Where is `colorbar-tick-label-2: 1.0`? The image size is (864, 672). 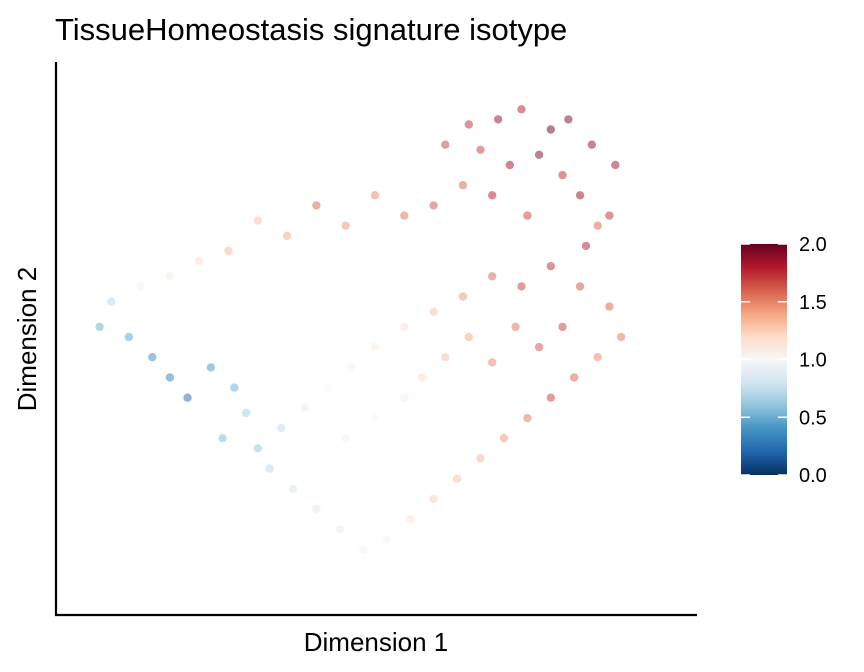
colorbar-tick-label-2: 1.0 is located at coordinates (813, 361).